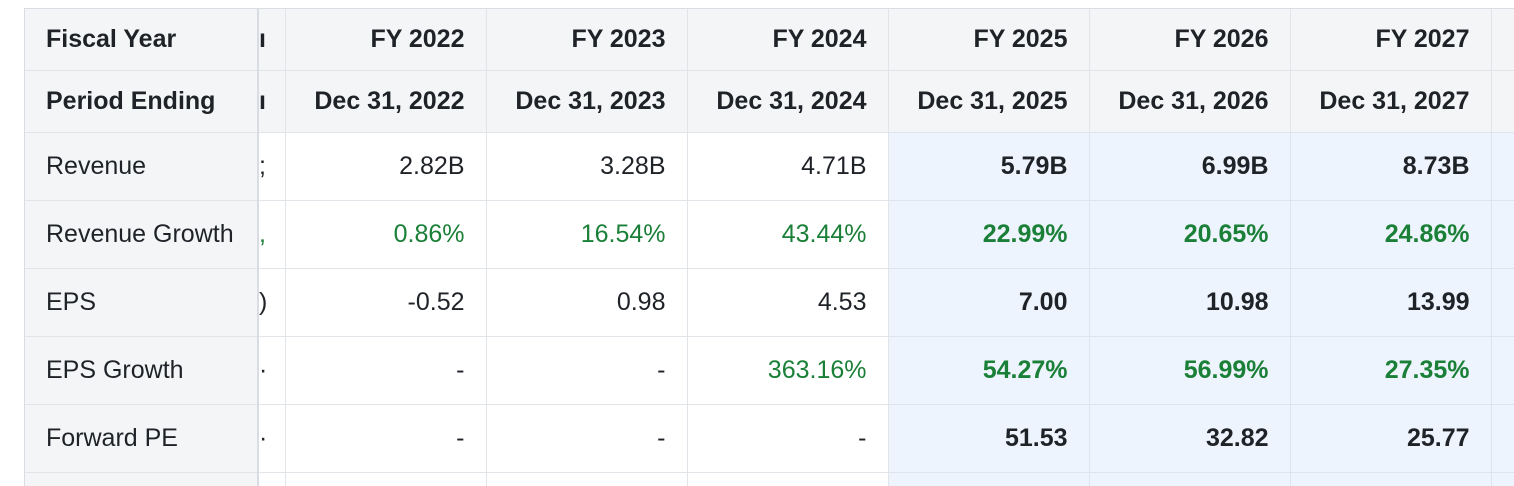  What do you see at coordinates (788, 234) in the screenshot?
I see `value-cell: 43.44%` at bounding box center [788, 234].